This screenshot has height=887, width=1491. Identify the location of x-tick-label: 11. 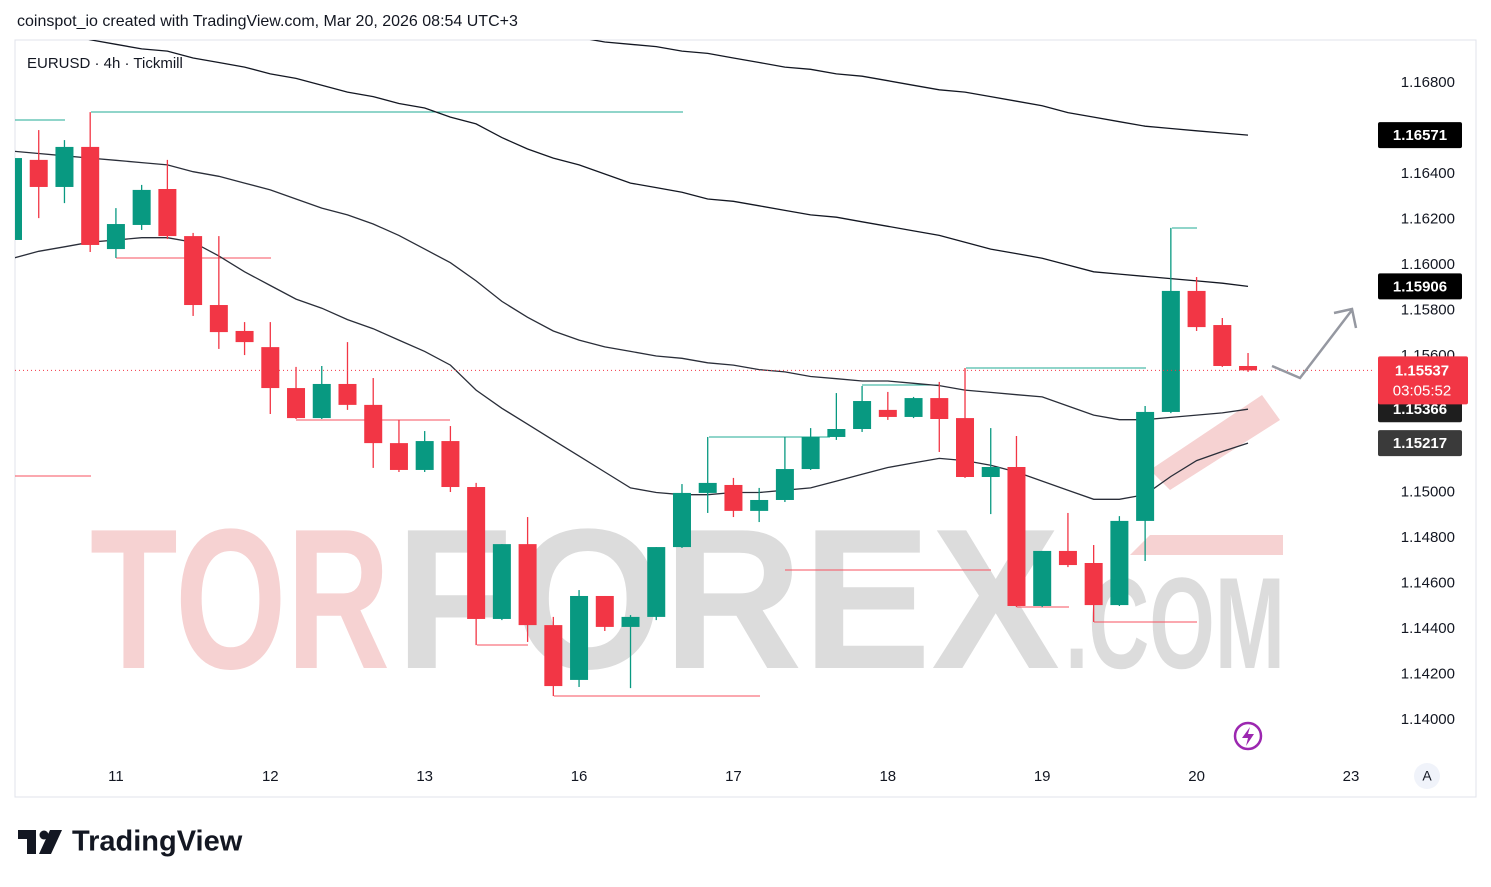
(116, 776).